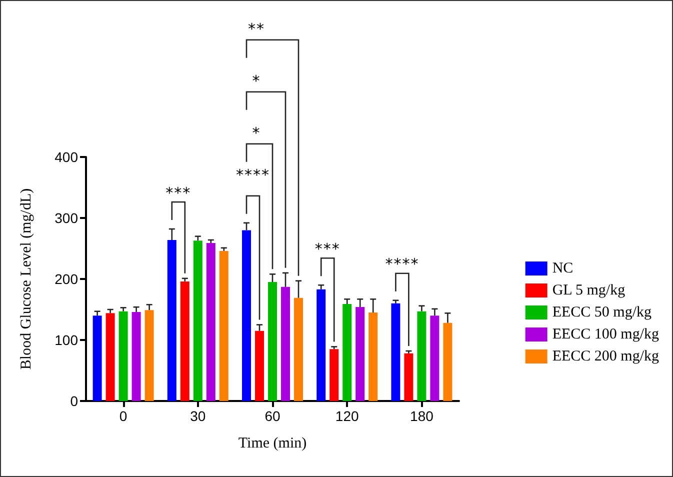  Describe the element at coordinates (422, 416) in the screenshot. I see `x-tick-label: 180` at that location.